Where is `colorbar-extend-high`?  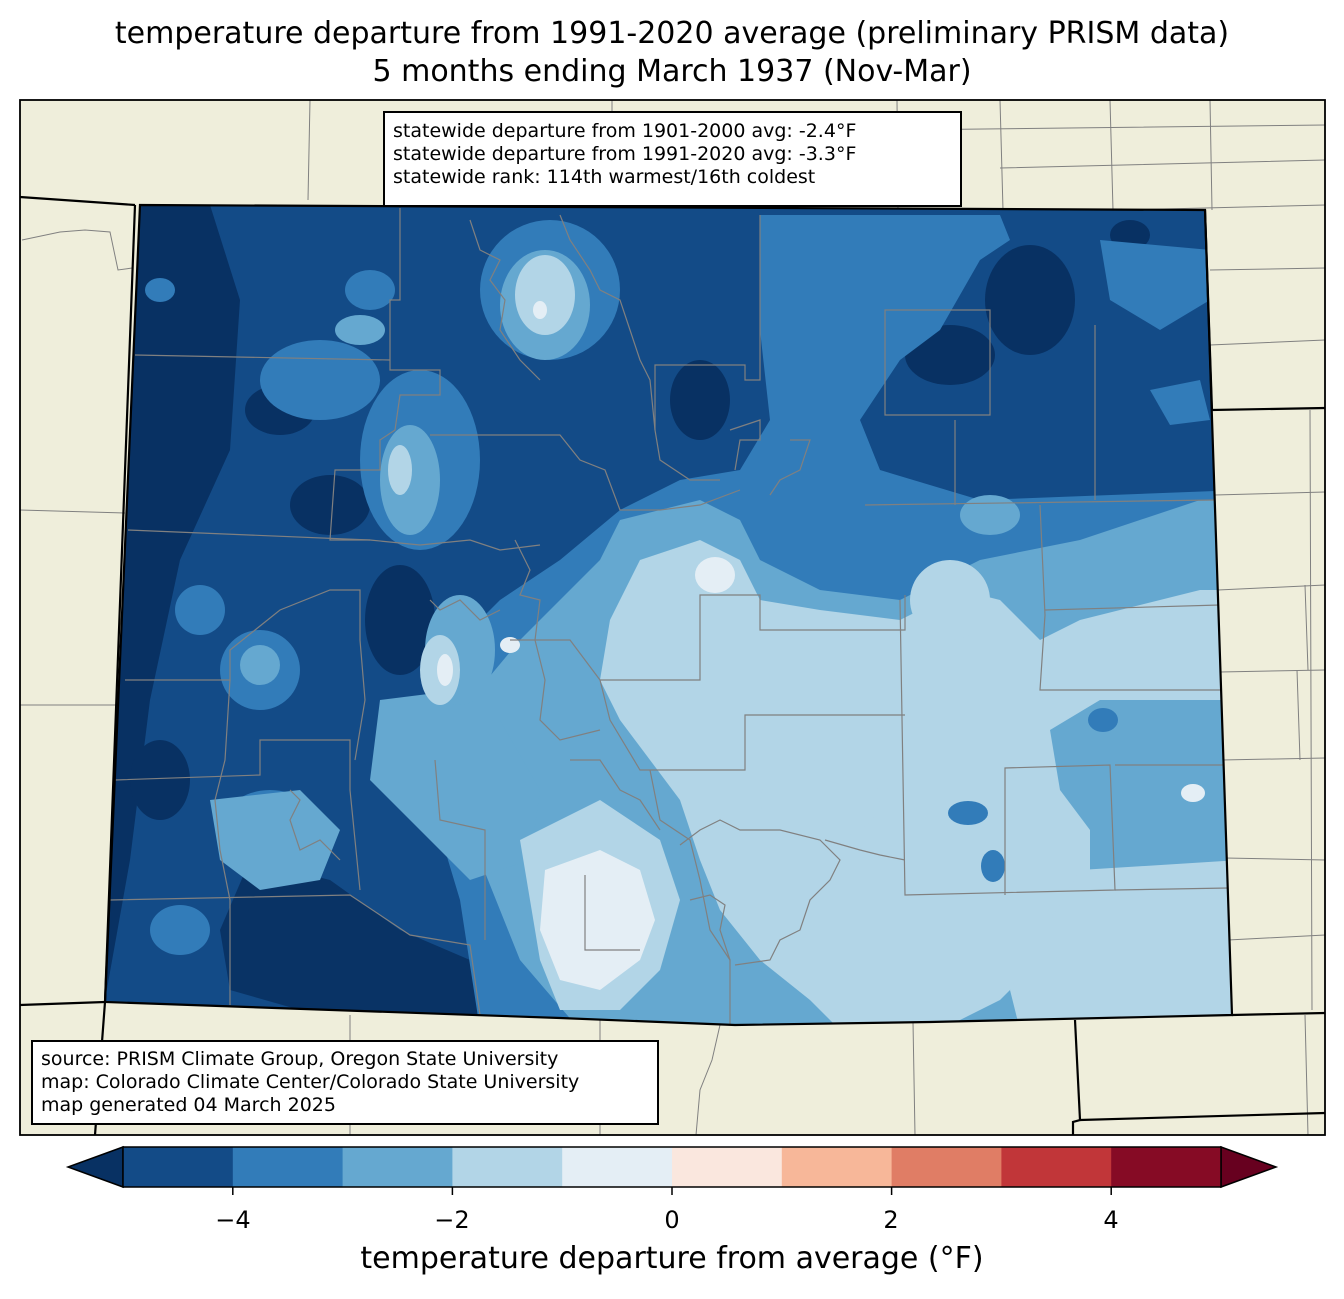 colorbar-extend-high is located at coordinates (1249, 1167).